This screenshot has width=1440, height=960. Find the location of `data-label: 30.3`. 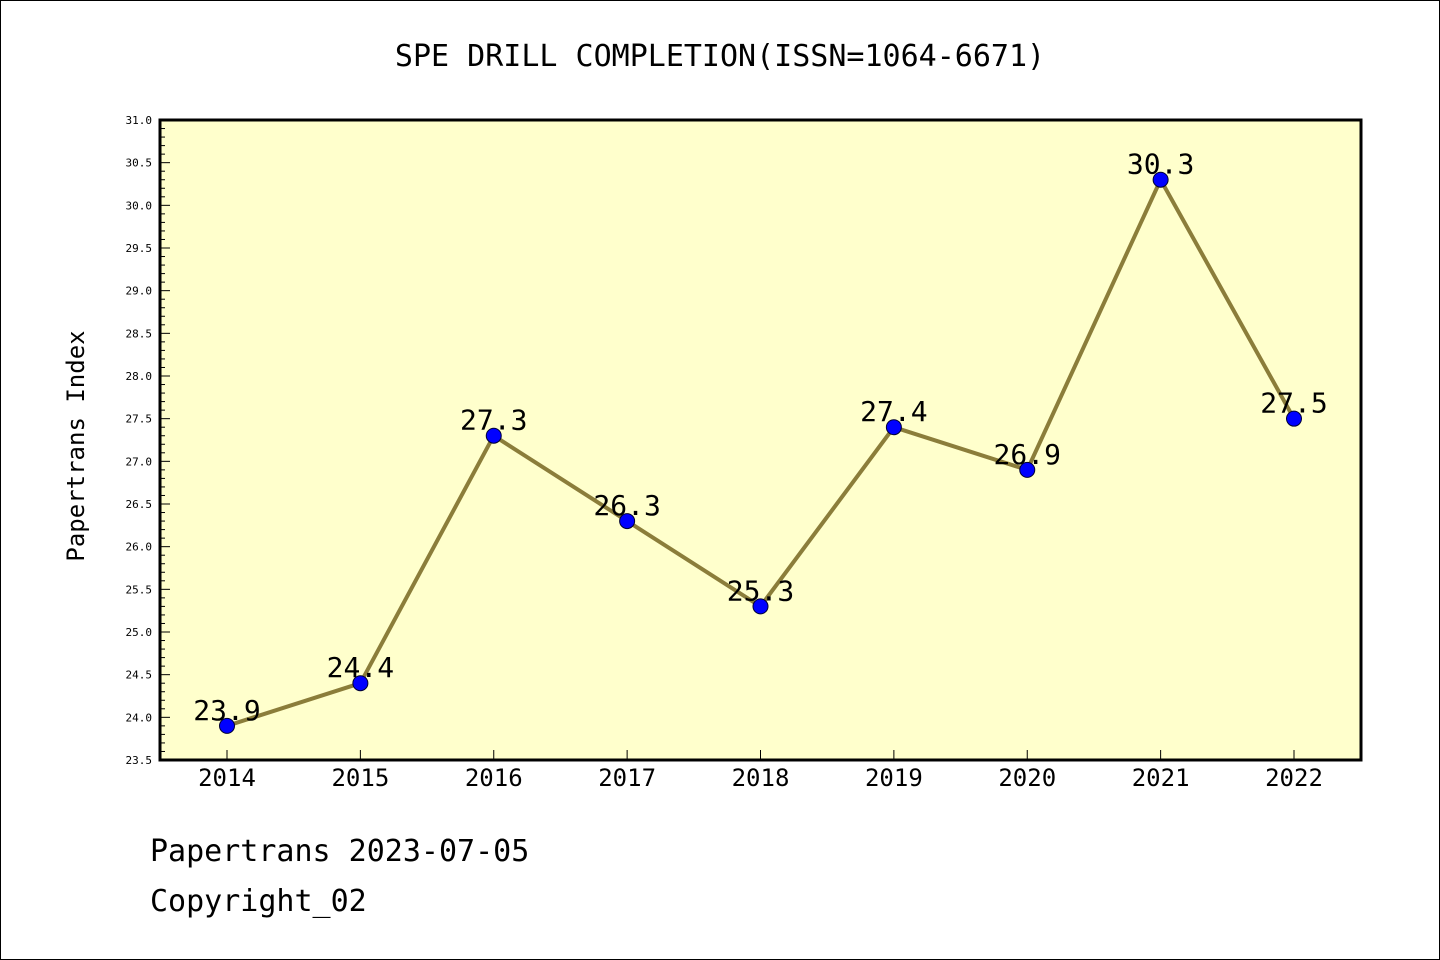

data-label: 30.3 is located at coordinates (1160, 164).